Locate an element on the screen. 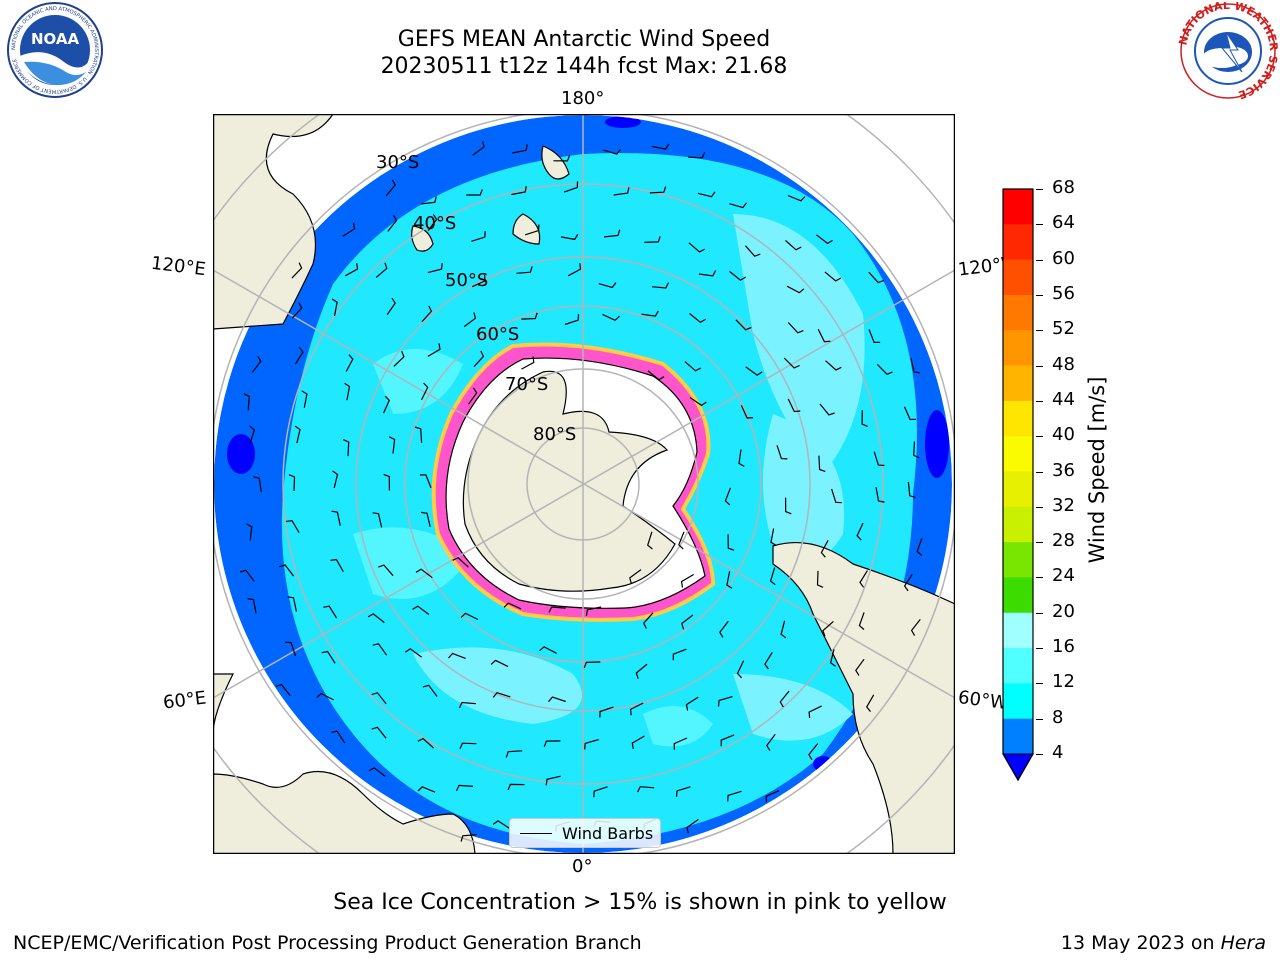 The image size is (1280, 960). footer-date: 13 May 2023 on Hera is located at coordinates (1163, 943).